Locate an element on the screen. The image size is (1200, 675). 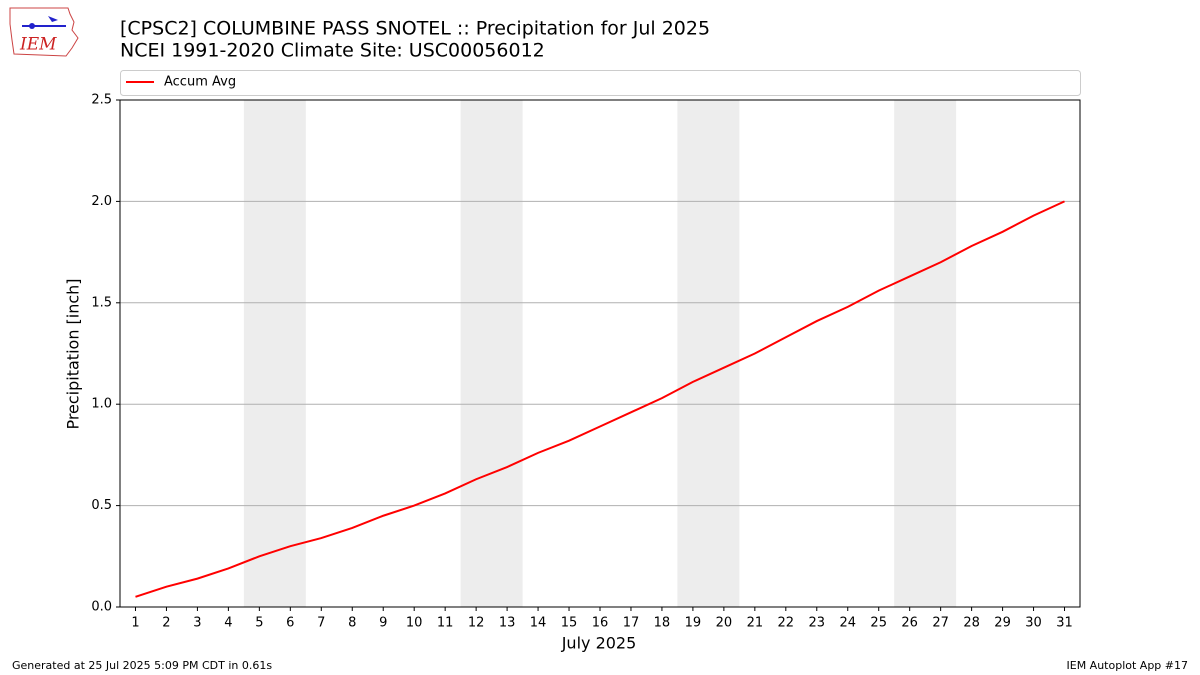
x-tick-label: 9 is located at coordinates (383, 623).